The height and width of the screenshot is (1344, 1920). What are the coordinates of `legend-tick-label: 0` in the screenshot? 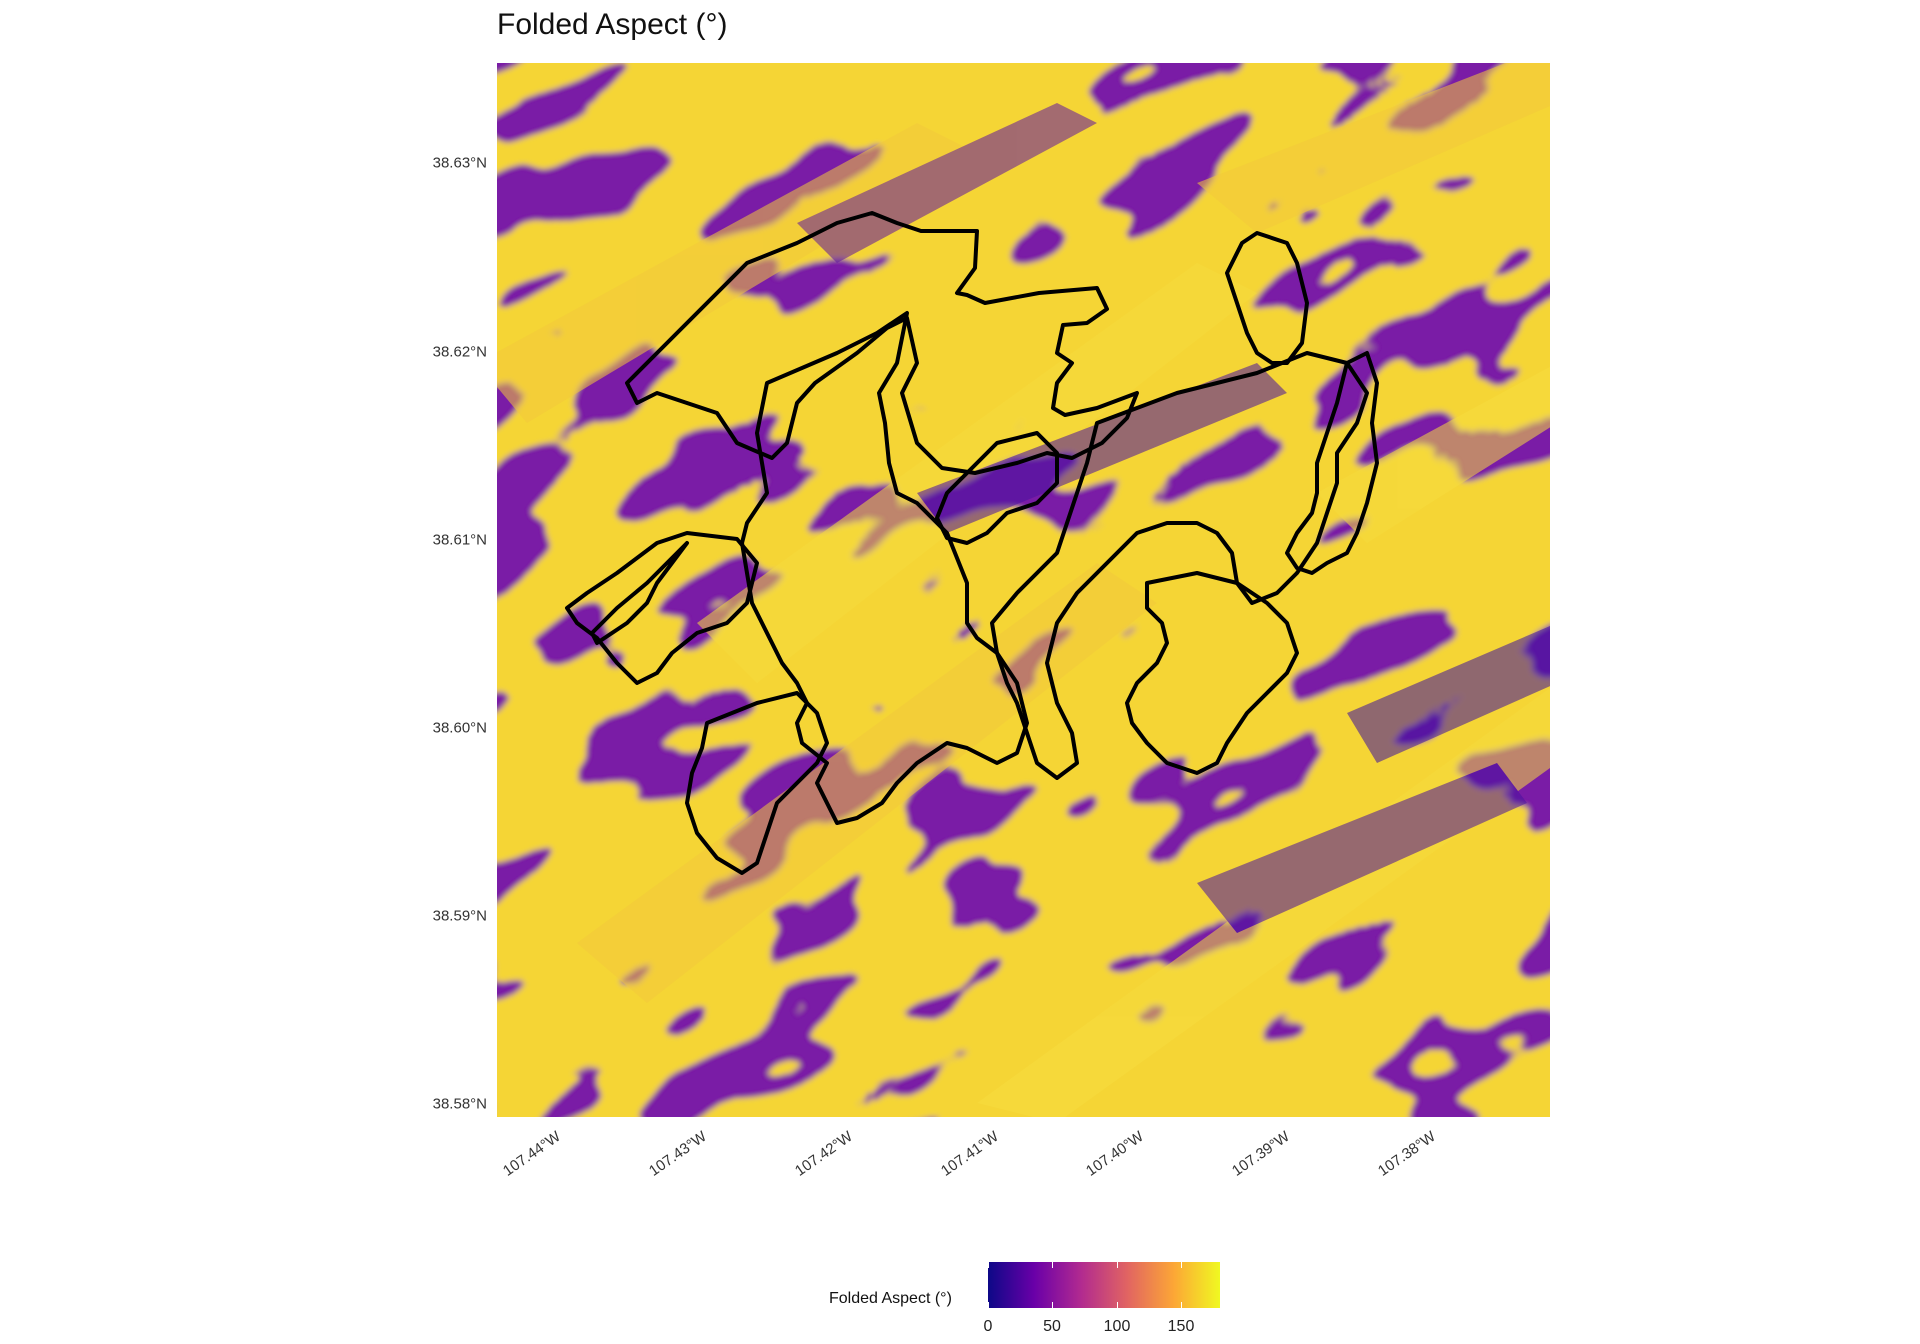 It's located at (988, 1326).